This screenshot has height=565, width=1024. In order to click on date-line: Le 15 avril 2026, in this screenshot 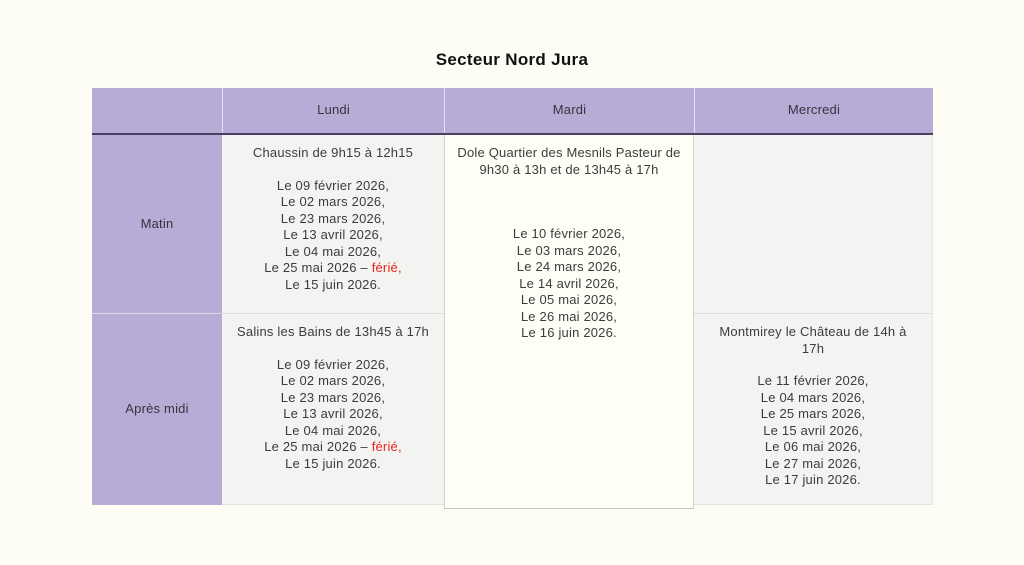, I will do `click(813, 430)`.